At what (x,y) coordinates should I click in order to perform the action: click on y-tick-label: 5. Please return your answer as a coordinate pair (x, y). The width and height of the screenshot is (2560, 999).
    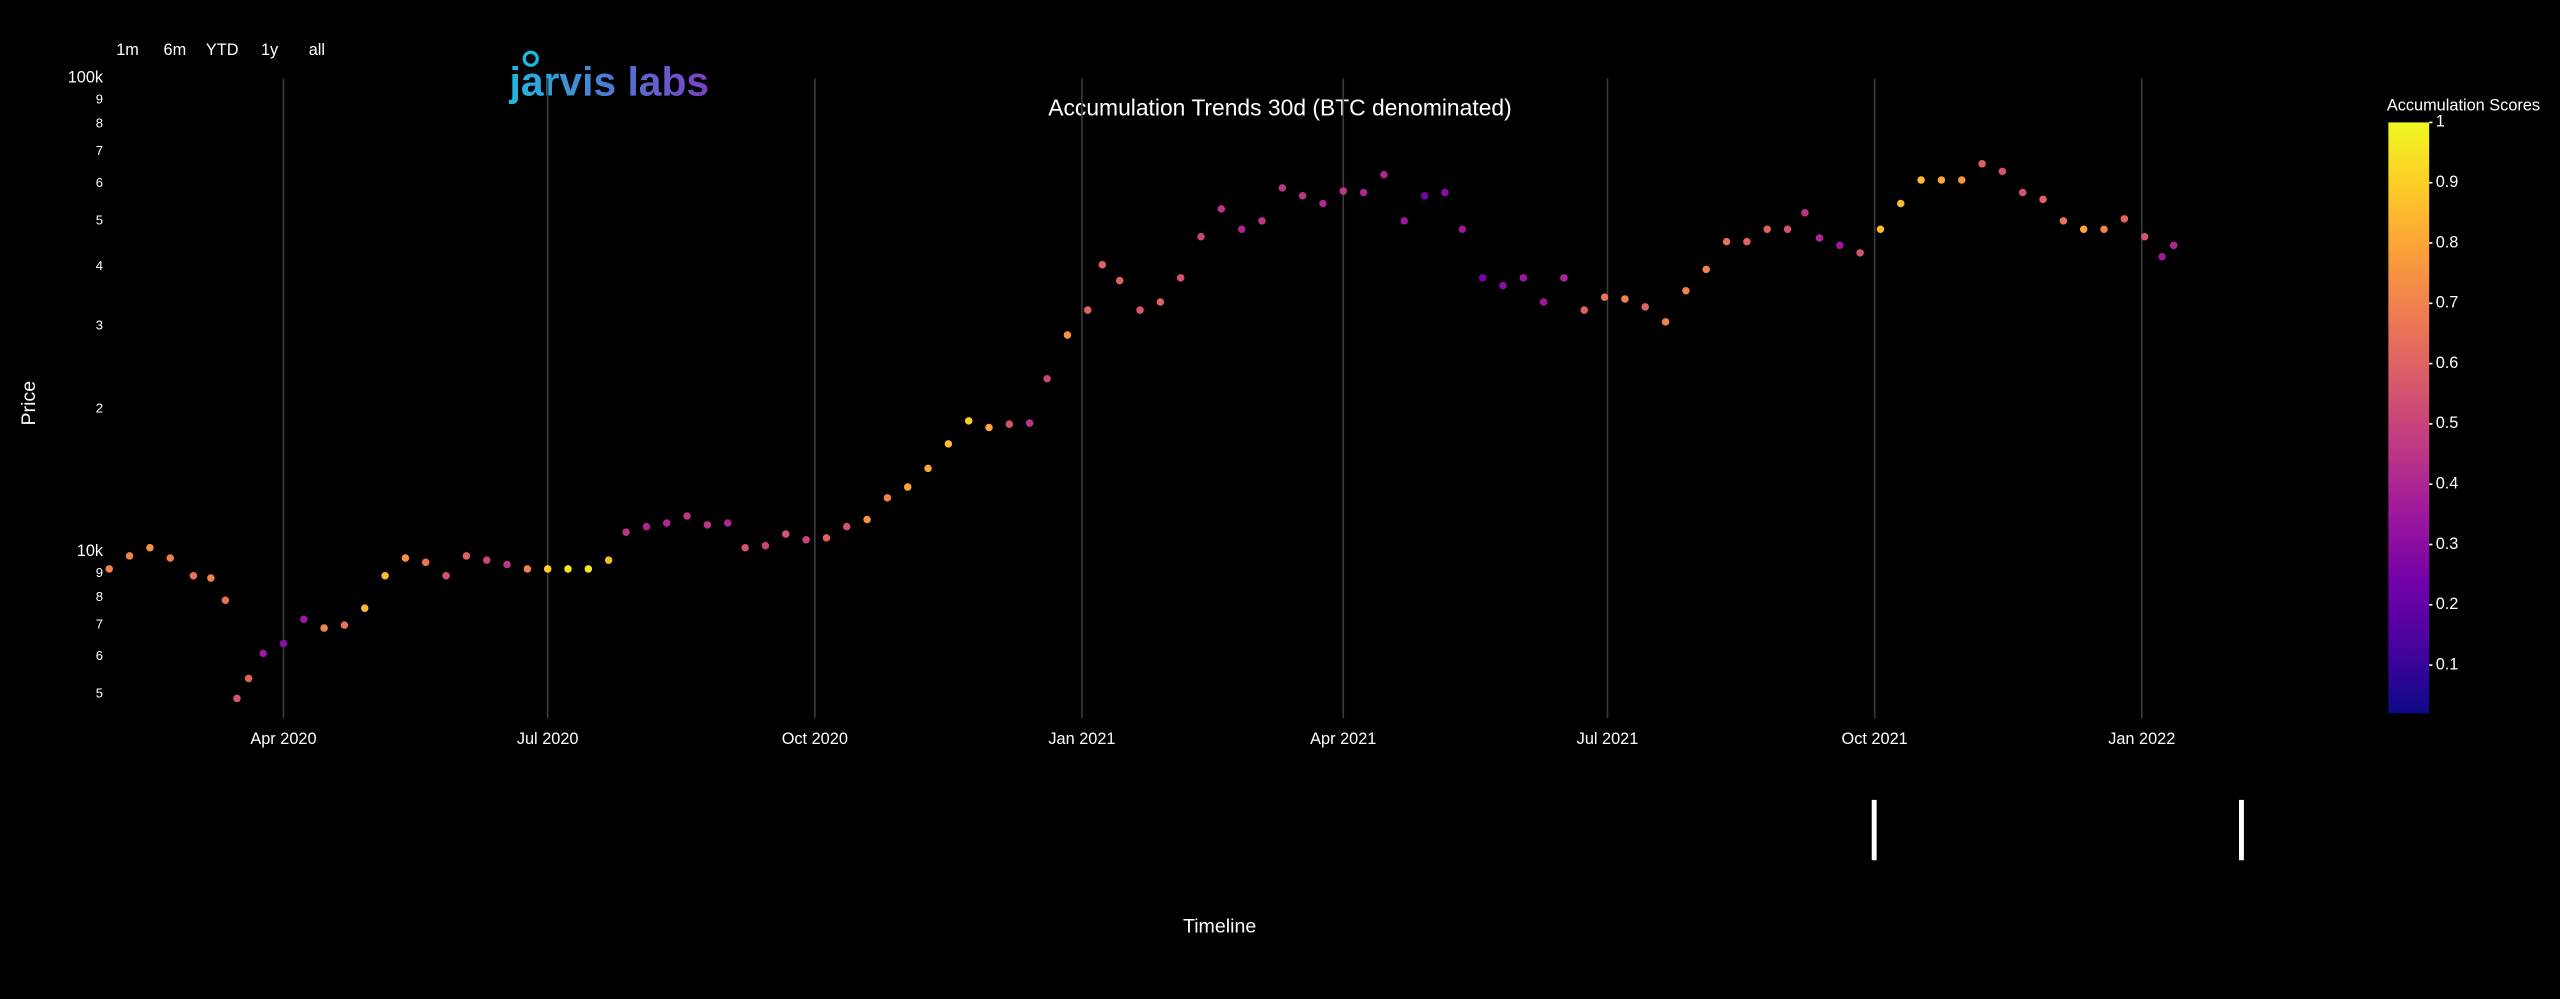
    Looking at the image, I should click on (99, 219).